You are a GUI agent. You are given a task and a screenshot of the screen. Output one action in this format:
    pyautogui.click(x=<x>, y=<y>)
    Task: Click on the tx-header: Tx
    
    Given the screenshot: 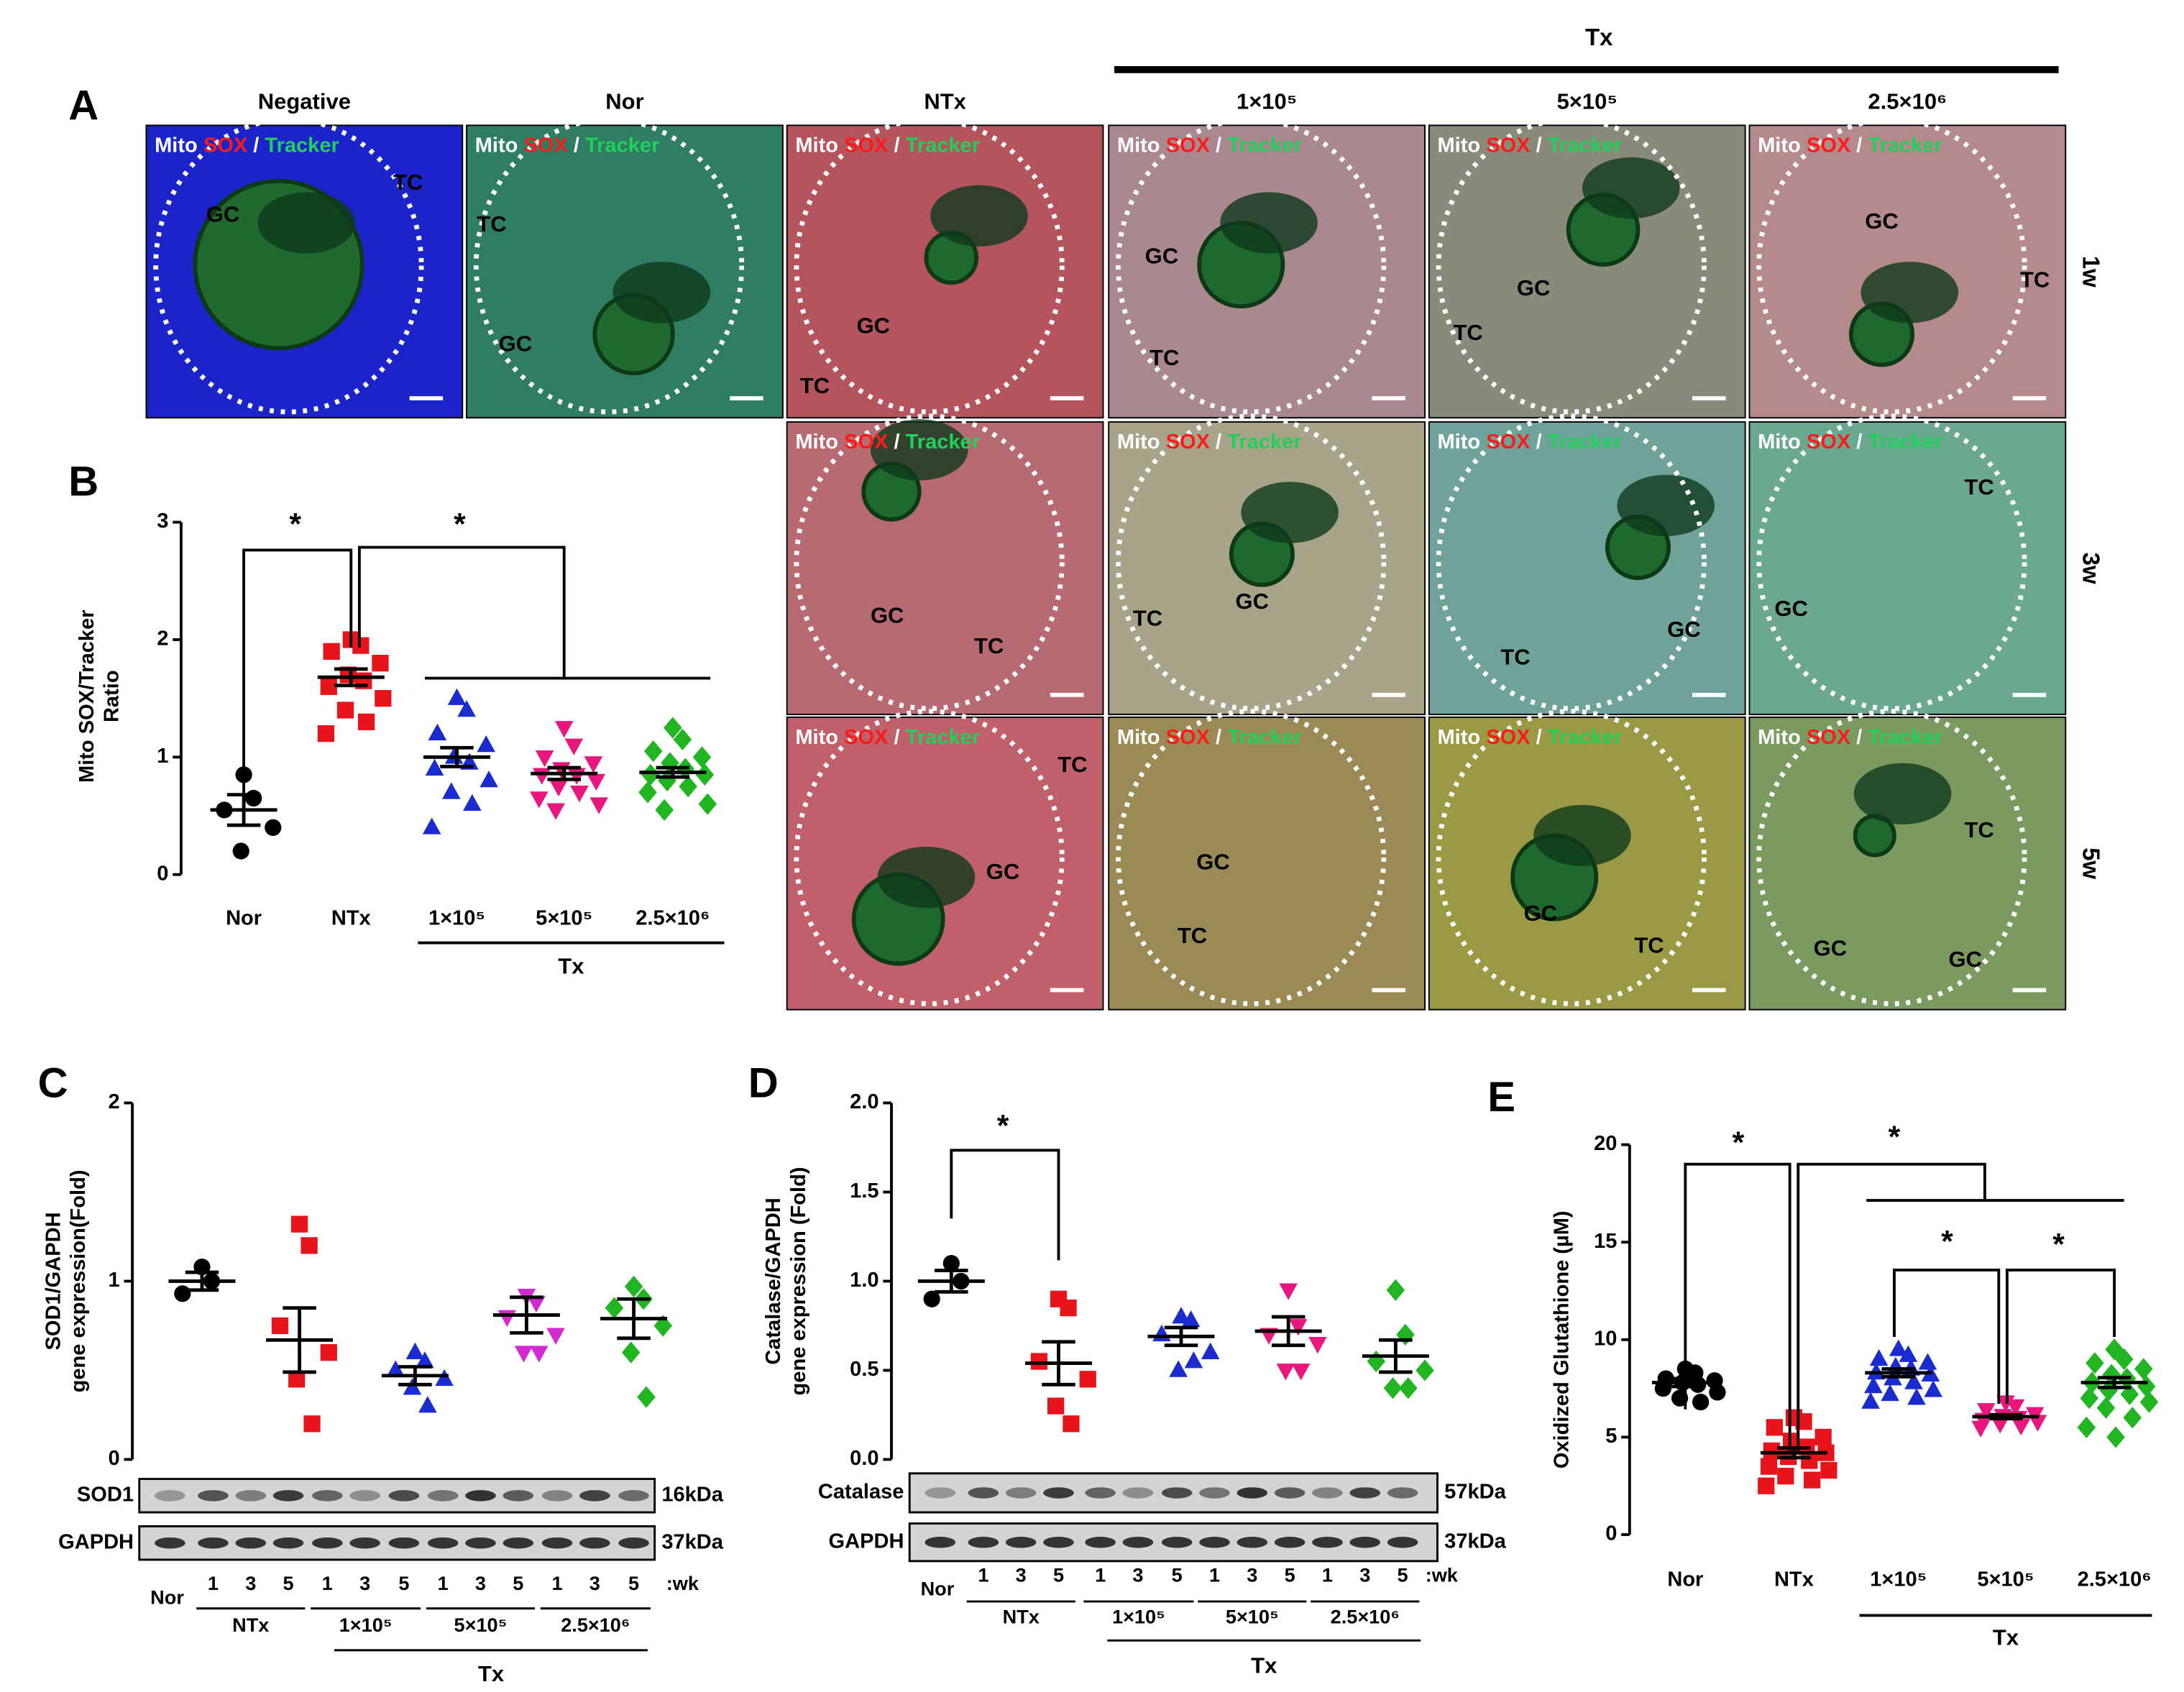 What is the action you would take?
    pyautogui.click(x=1599, y=37)
    